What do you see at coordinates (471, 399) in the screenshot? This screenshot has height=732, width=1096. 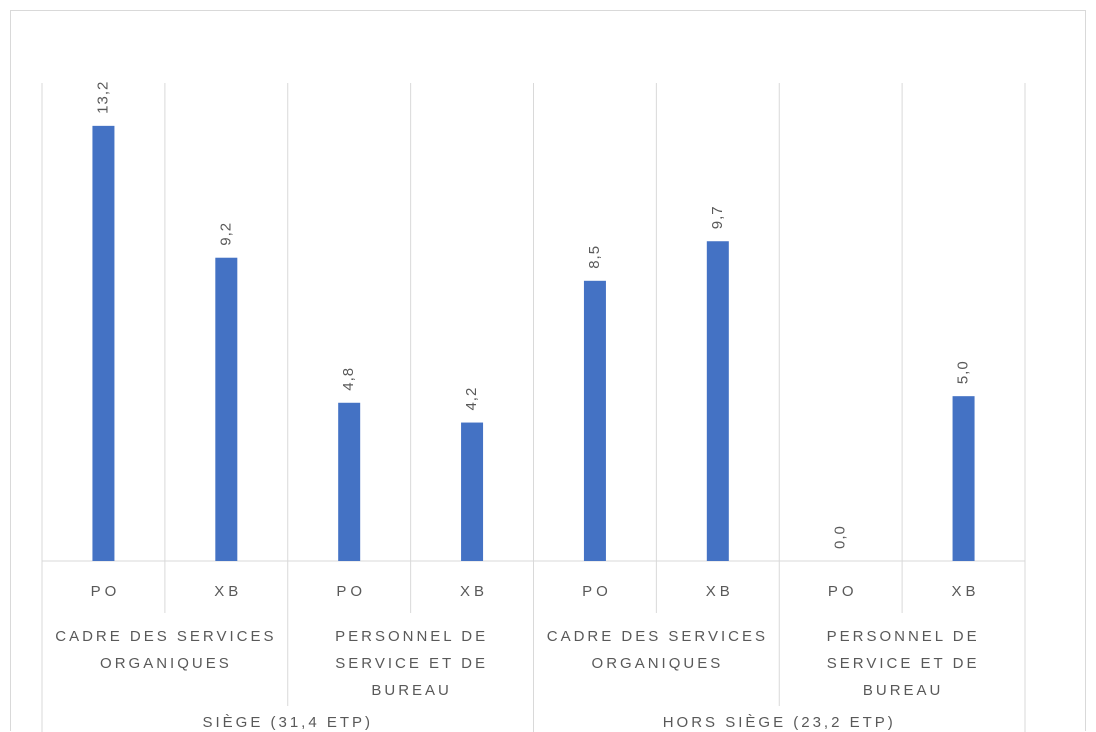 I see `data-label: 4,2` at bounding box center [471, 399].